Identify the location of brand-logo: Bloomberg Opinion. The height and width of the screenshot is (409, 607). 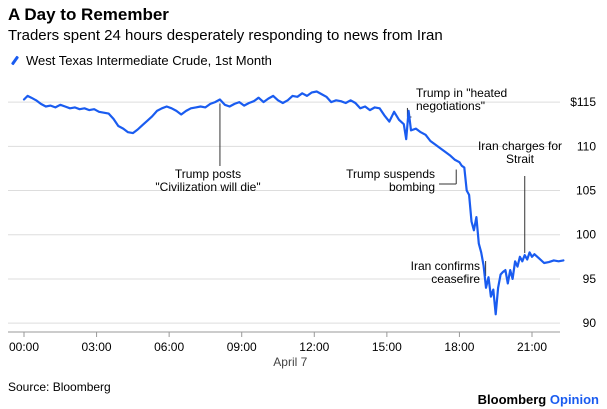
(538, 399).